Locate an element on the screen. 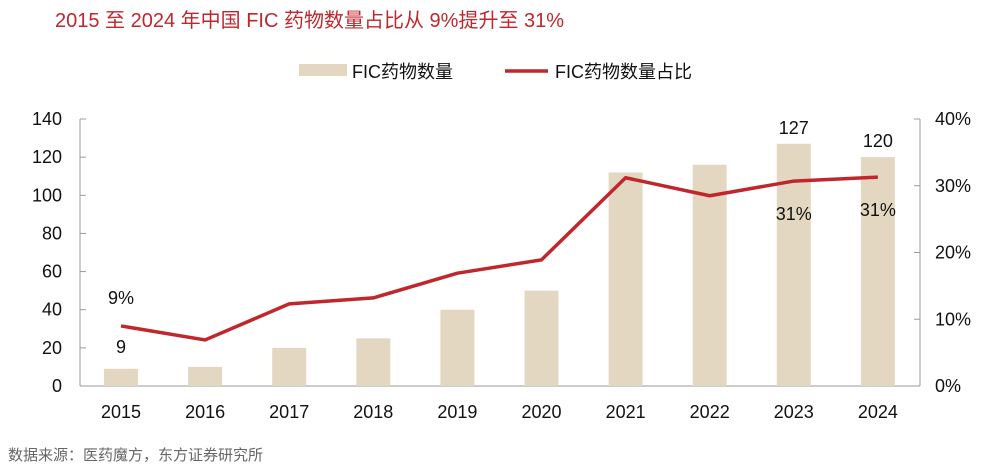 This screenshot has width=995, height=465. x-axis-tick-label: 2017 is located at coordinates (289, 412).